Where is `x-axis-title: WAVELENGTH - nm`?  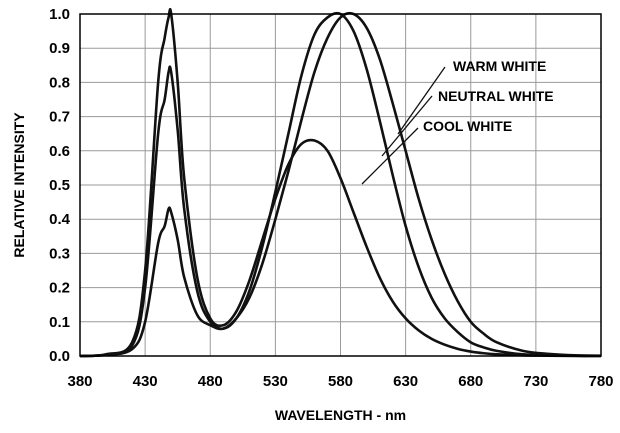
x-axis-title: WAVELENGTH - nm is located at coordinates (340, 415).